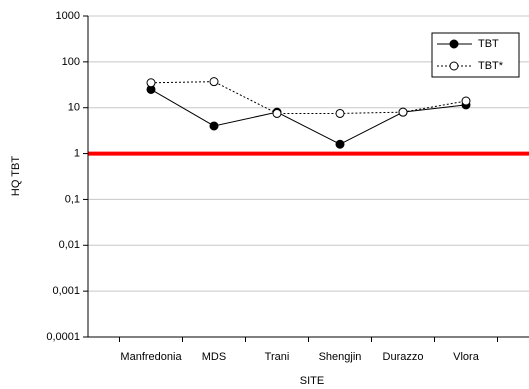 The width and height of the screenshot is (529, 389). What do you see at coordinates (77, 153) in the screenshot?
I see `y-tick-label: 1` at bounding box center [77, 153].